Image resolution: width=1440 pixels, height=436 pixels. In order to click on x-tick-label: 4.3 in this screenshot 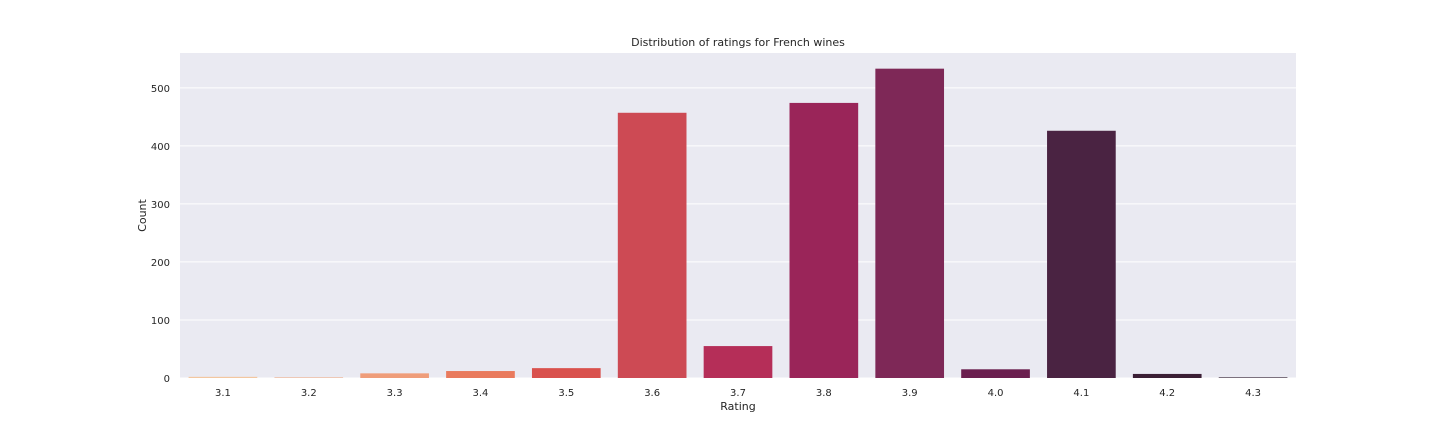, I will do `click(1253, 393)`.